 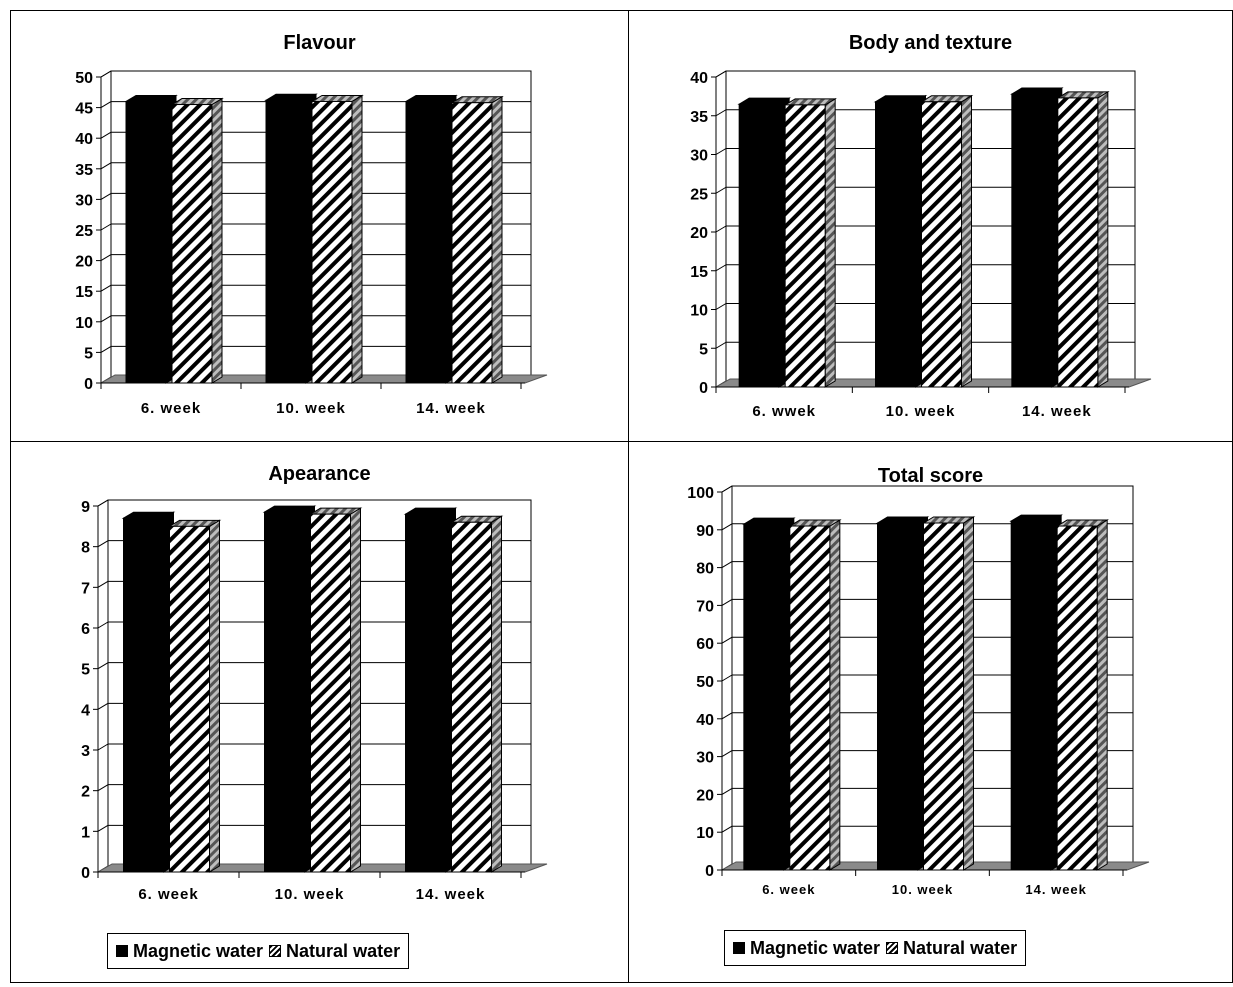 What do you see at coordinates (930, 476) in the screenshot?
I see `chart-title: Total score` at bounding box center [930, 476].